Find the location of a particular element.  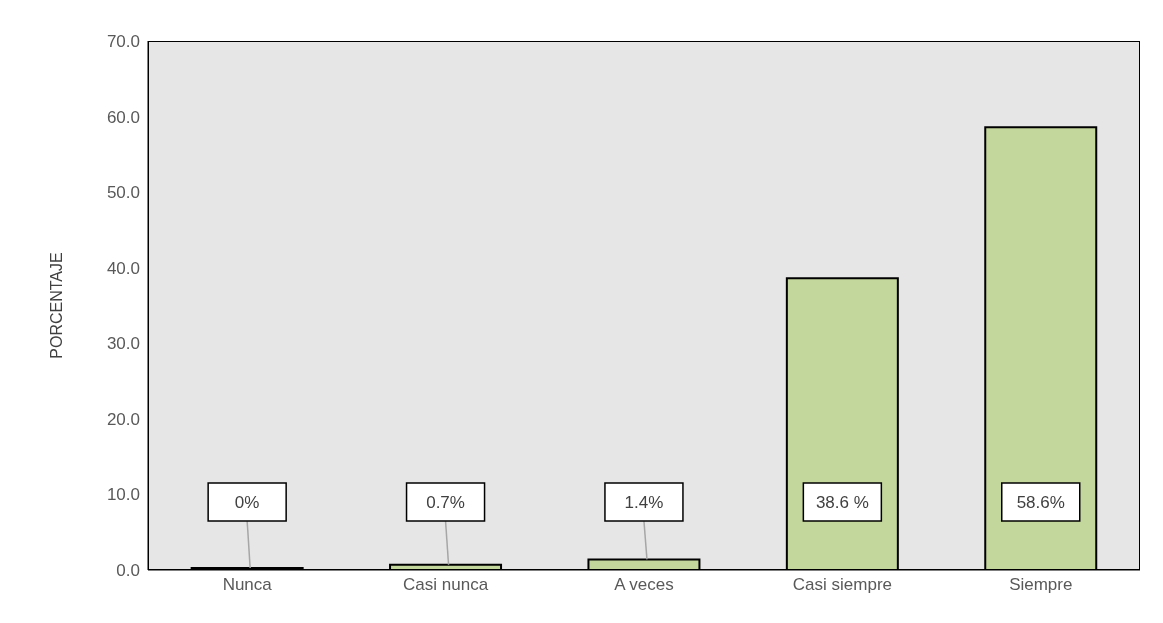

y-axis-title: PORCENTAJE is located at coordinates (56, 305).